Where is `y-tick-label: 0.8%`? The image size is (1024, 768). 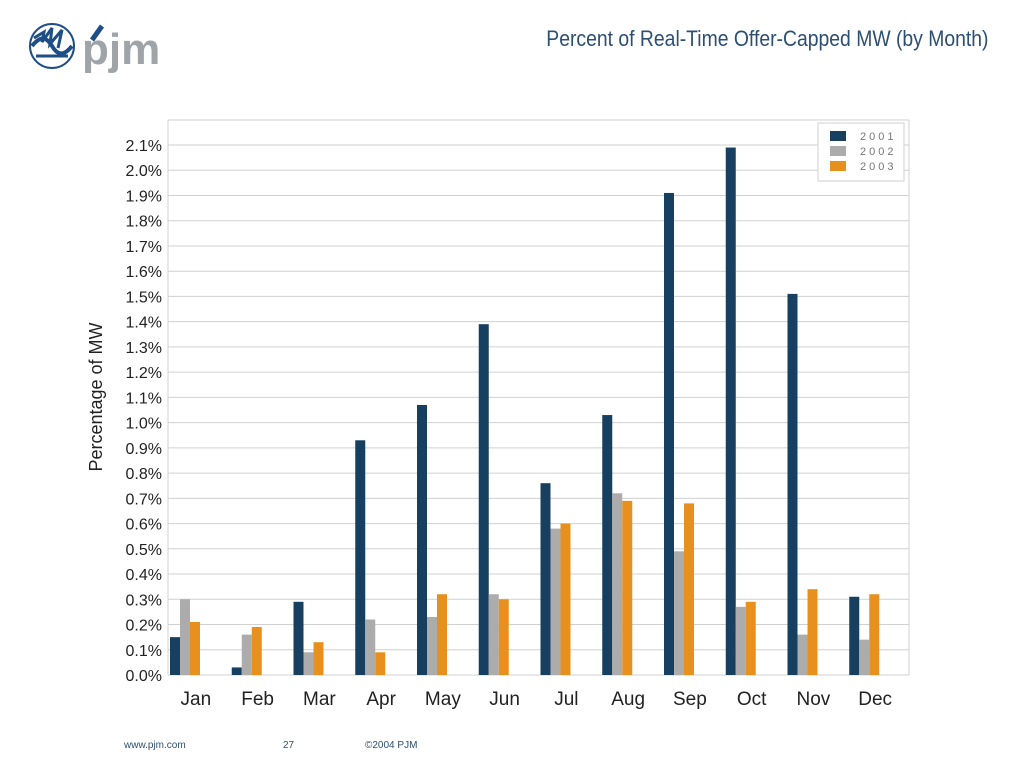
y-tick-label: 0.8% is located at coordinates (144, 474).